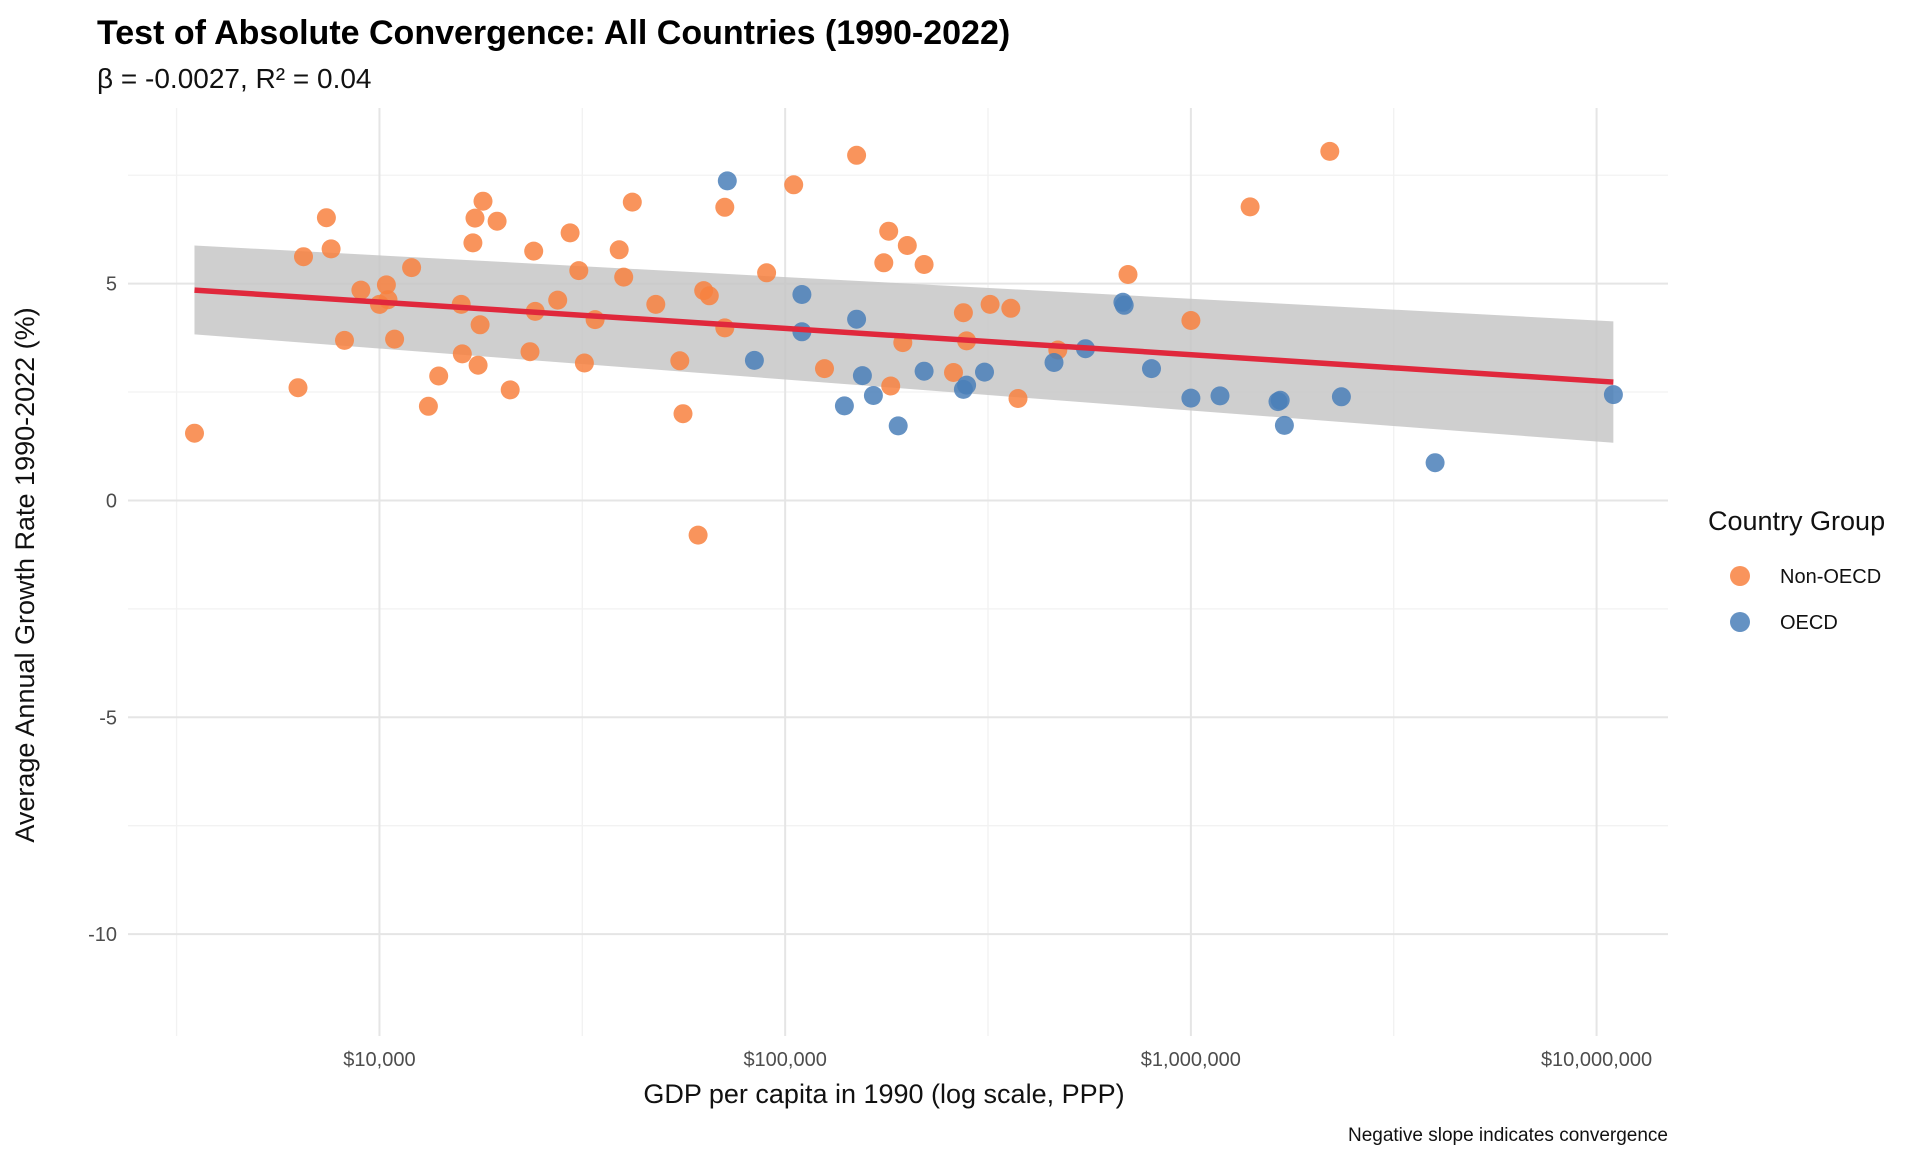 The image size is (1920, 1152). I want to click on y-axis-title: Average Annual Growth Rate 1990-2022 (%), so click(25, 574).